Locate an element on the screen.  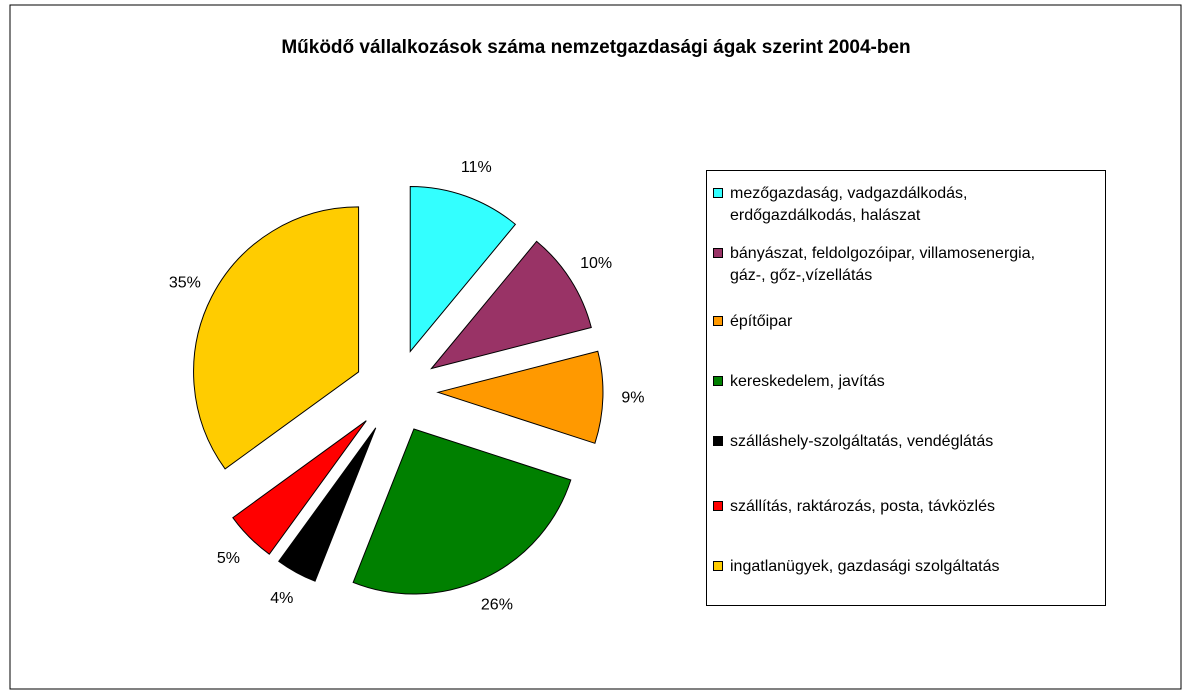
legend-label: ingatlanügyek, gazdasági szolgáltatás is located at coordinates (865, 566).